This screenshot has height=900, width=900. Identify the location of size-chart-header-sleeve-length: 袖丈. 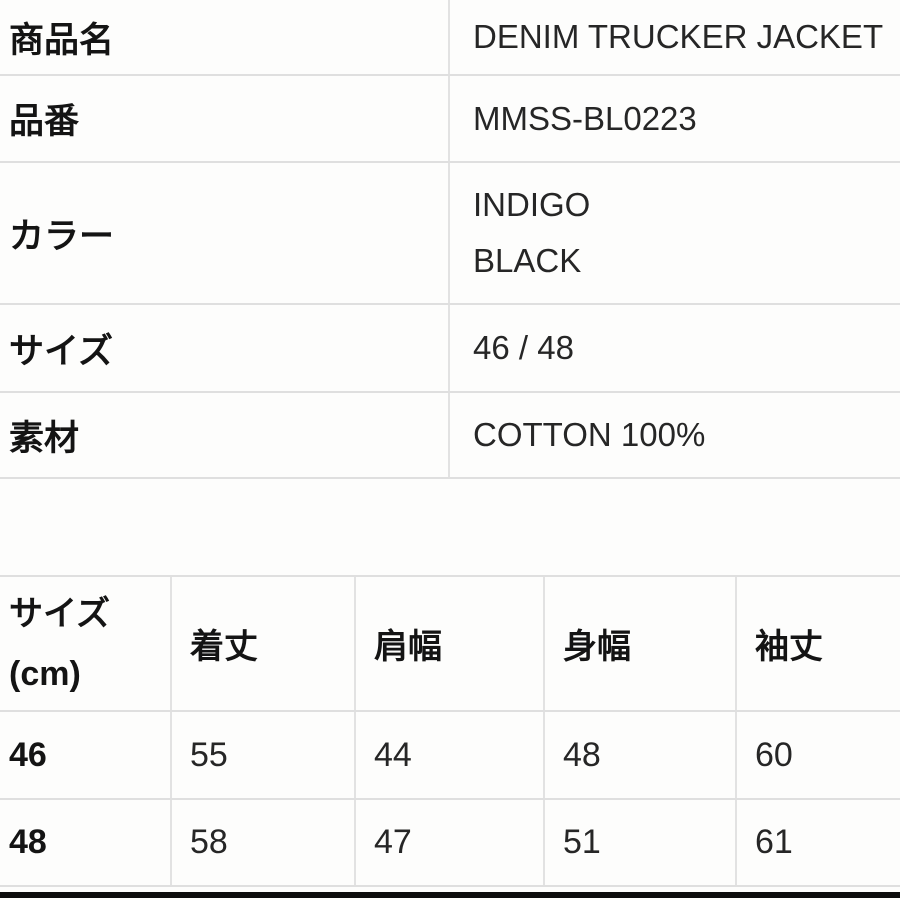
(789, 647).